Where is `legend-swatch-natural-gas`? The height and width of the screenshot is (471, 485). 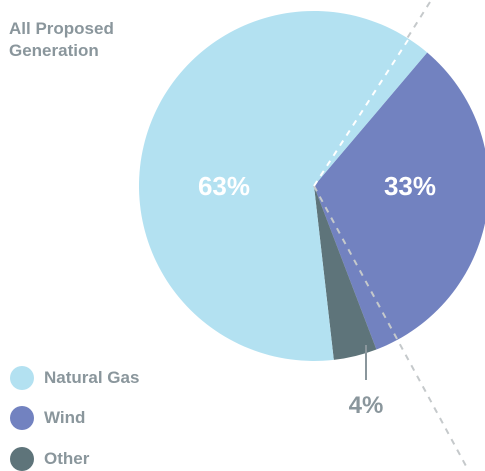 legend-swatch-natural-gas is located at coordinates (22, 378).